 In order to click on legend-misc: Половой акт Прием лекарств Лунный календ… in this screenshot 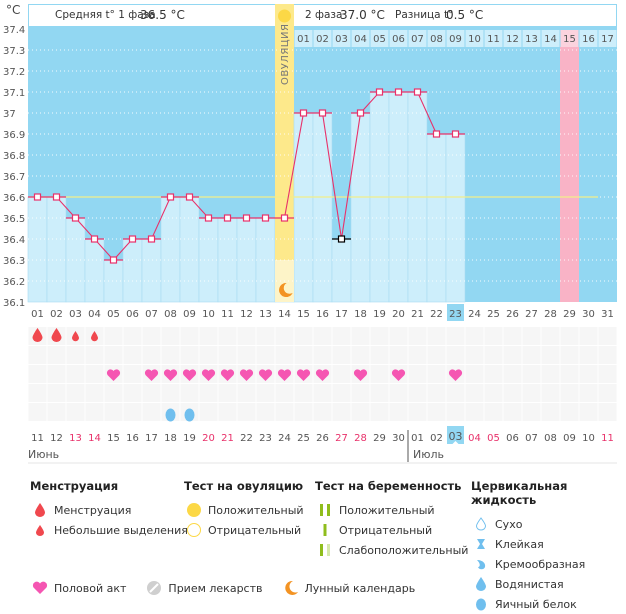, I will do `click(222, 588)`.